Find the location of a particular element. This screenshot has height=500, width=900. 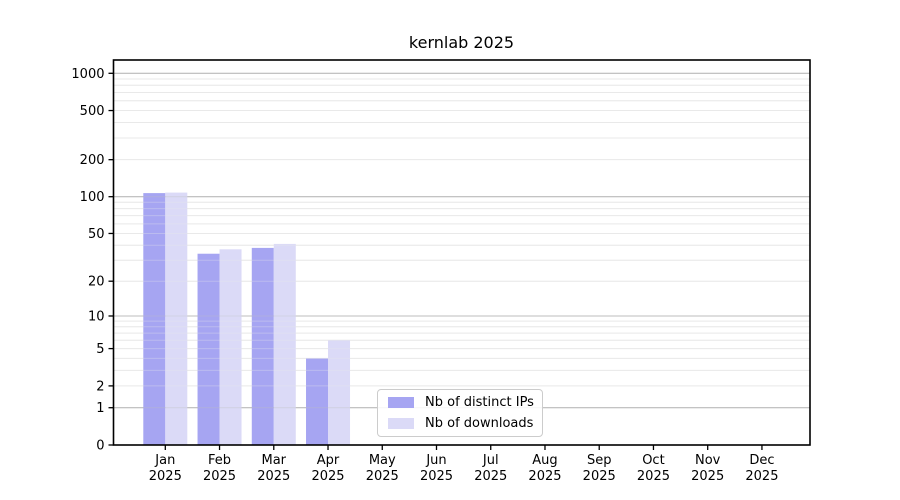

y-tick-label: 200 is located at coordinates (92, 160).